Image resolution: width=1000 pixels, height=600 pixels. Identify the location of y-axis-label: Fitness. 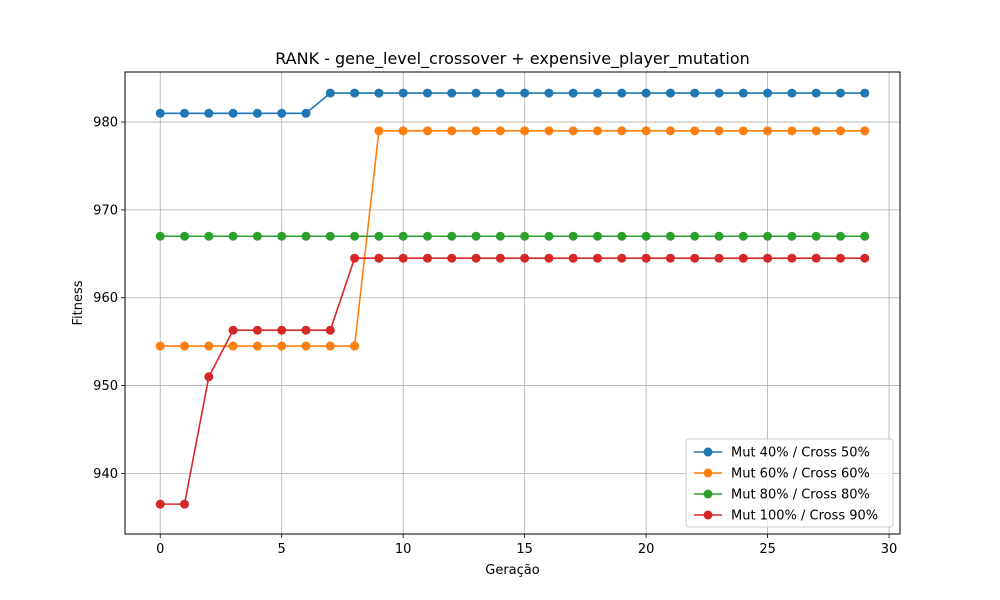
(78, 302).